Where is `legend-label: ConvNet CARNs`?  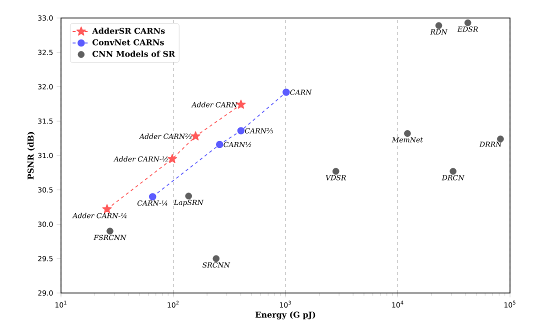 legend-label: ConvNet CARNs is located at coordinates (128, 42).